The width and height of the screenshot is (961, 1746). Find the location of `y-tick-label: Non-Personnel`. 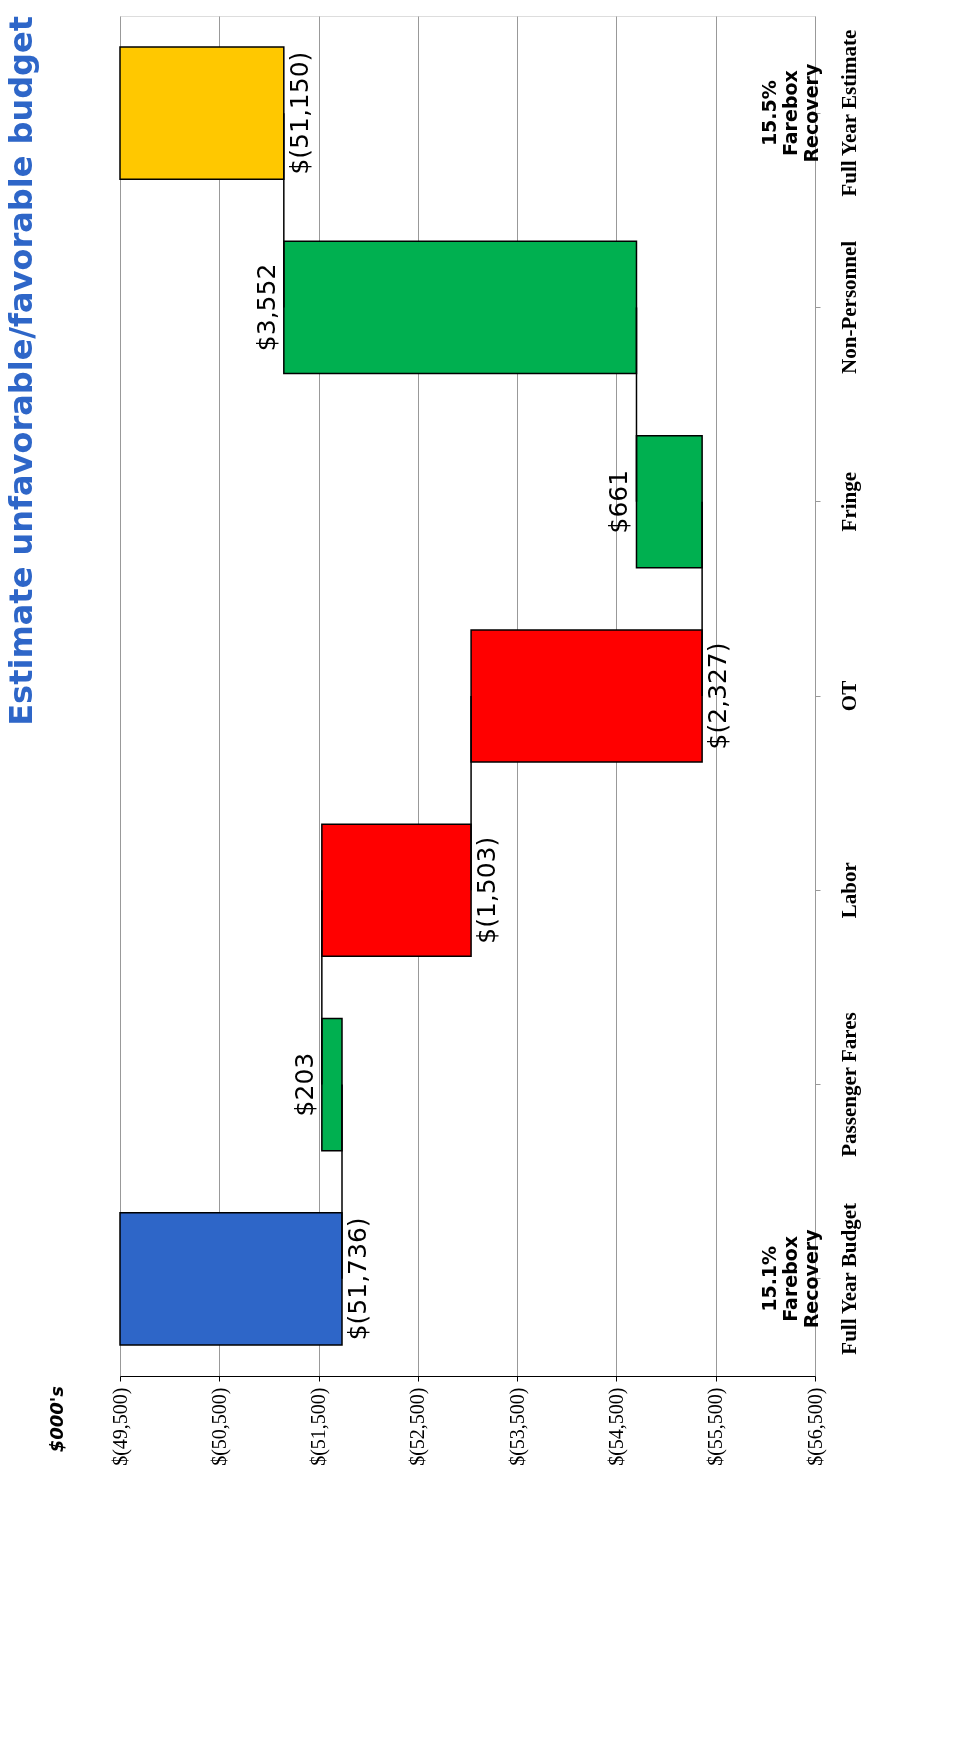

y-tick-label: Non-Personnel is located at coordinates (848, 307).